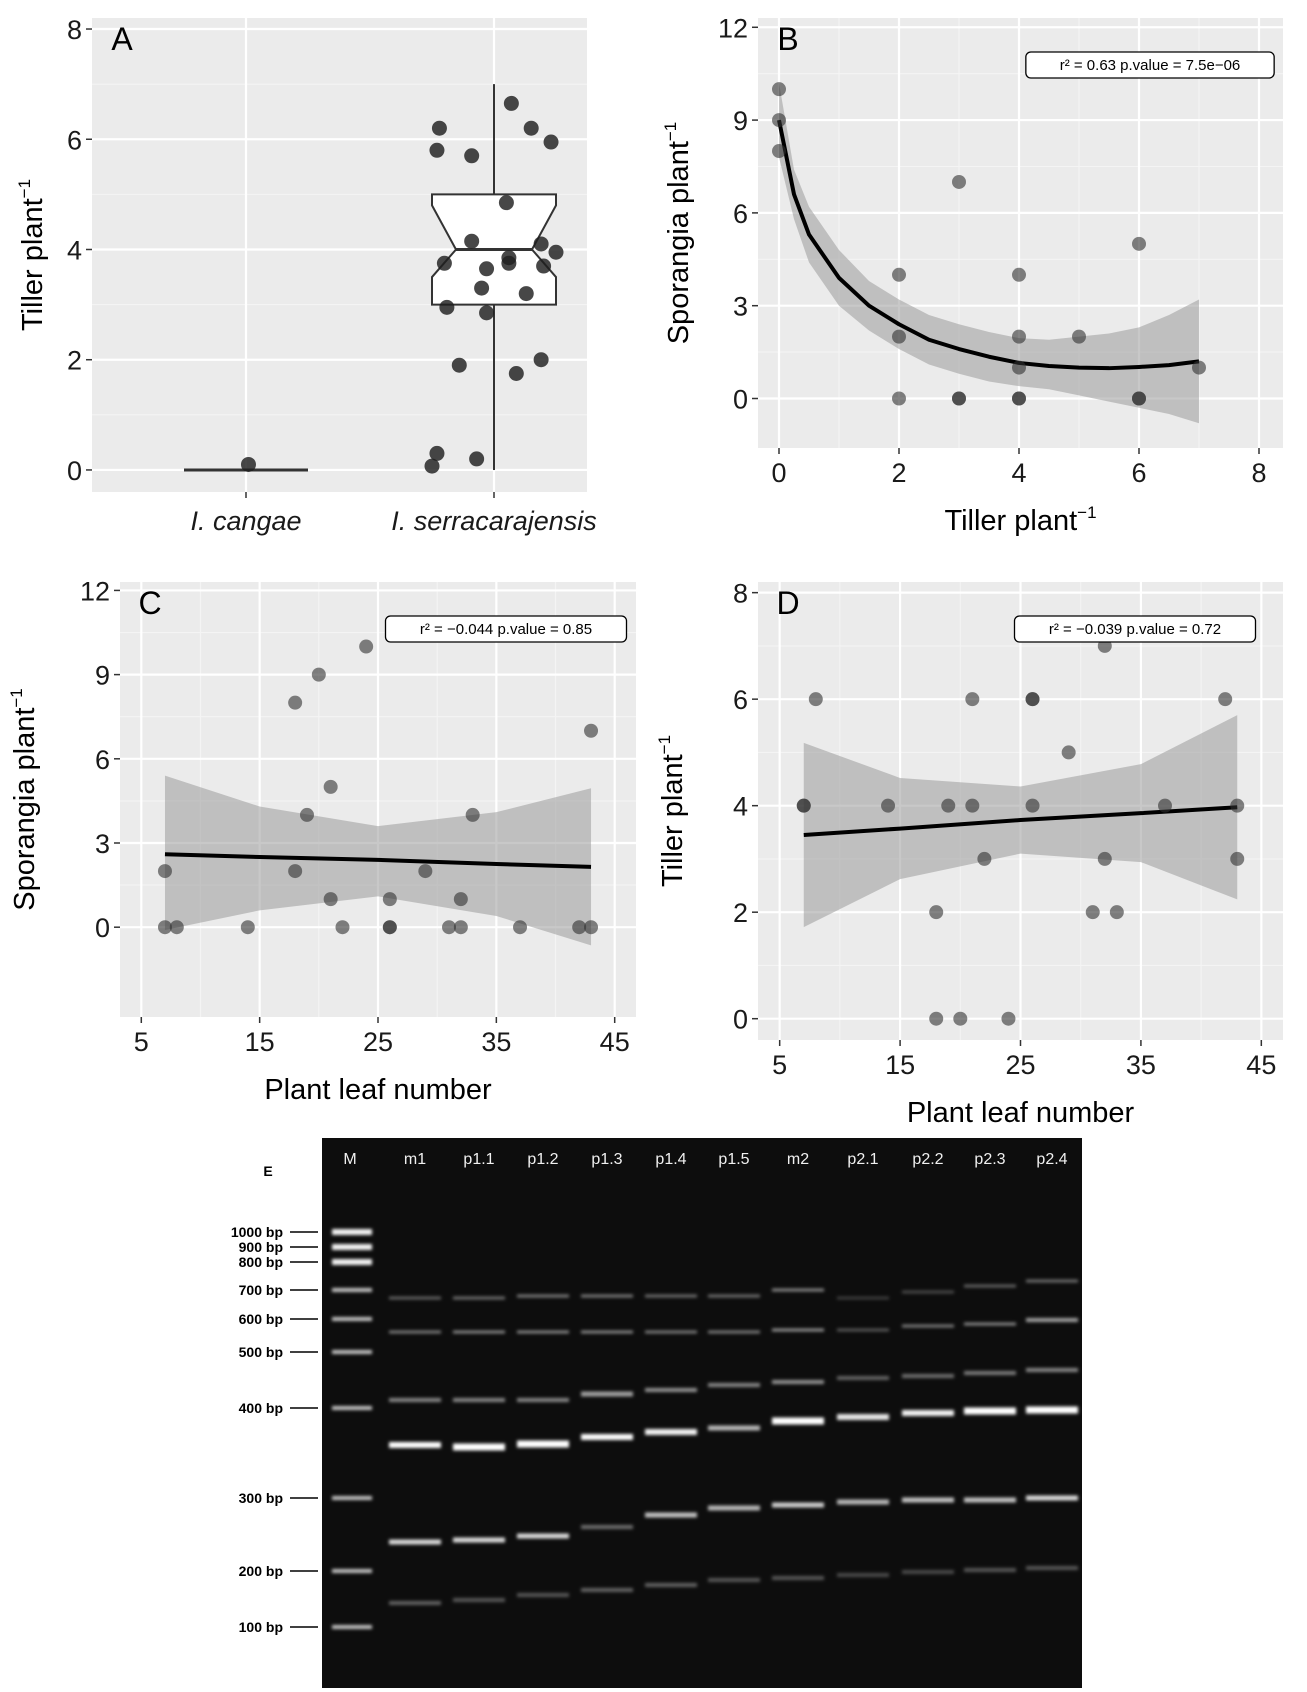 Image resolution: width=1307 pixels, height=1692 pixels. Describe the element at coordinates (778, 473) in the screenshot. I see `x-tick-label: 0` at that location.